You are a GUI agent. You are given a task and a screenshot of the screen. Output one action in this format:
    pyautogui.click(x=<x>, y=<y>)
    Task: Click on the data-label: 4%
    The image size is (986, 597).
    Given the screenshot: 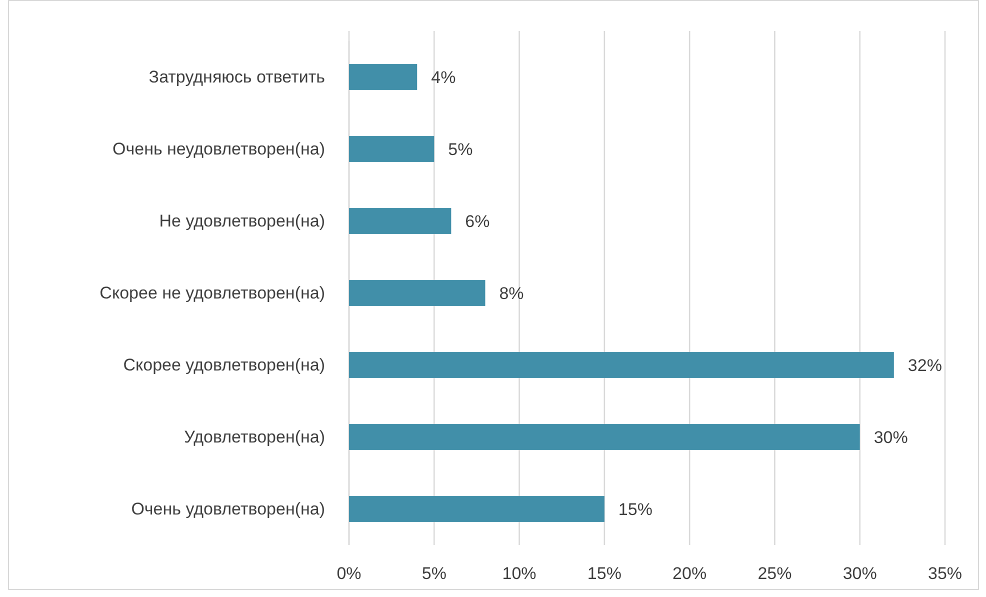 What is the action you would take?
    pyautogui.click(x=443, y=77)
    